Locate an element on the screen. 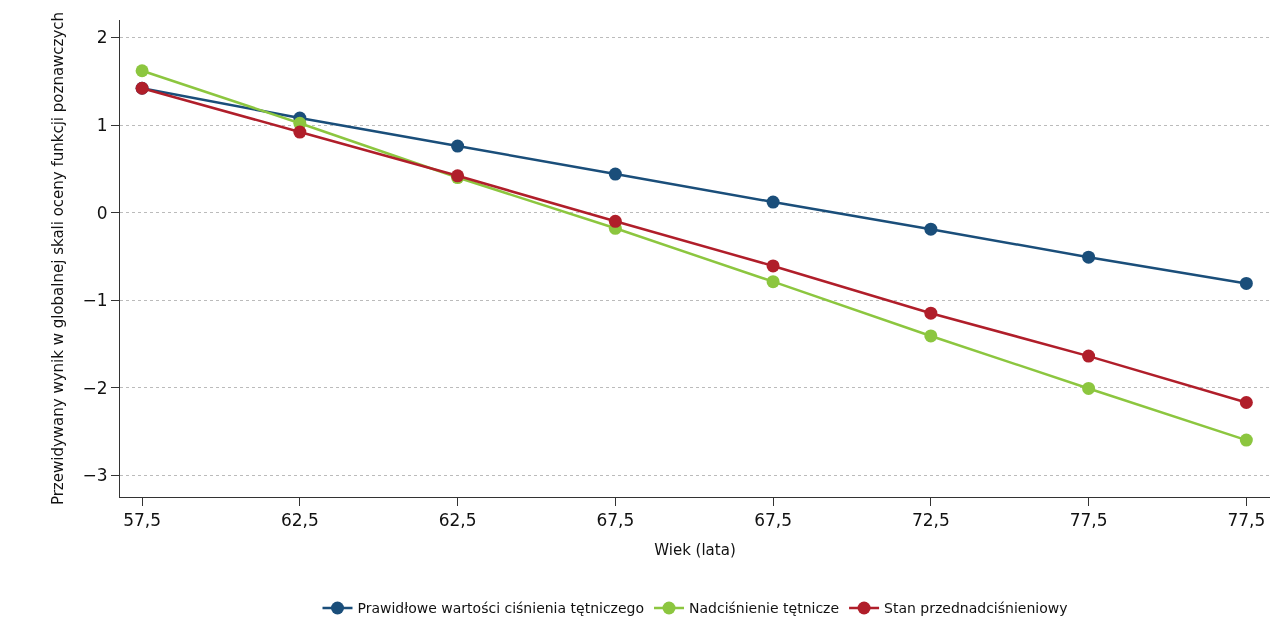 The width and height of the screenshot is (1275, 629). x-tick-label: 57,5 is located at coordinates (142, 520).